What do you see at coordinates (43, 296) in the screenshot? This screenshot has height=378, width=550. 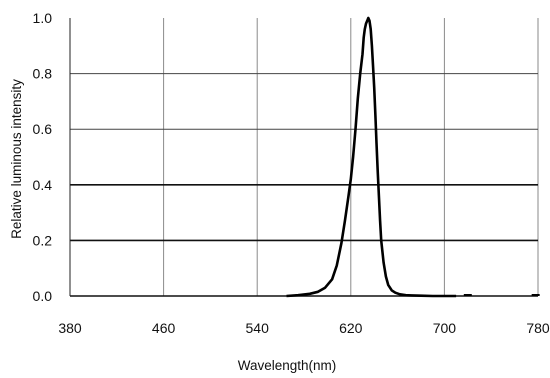 I see `y-tick-label: 0.0` at bounding box center [43, 296].